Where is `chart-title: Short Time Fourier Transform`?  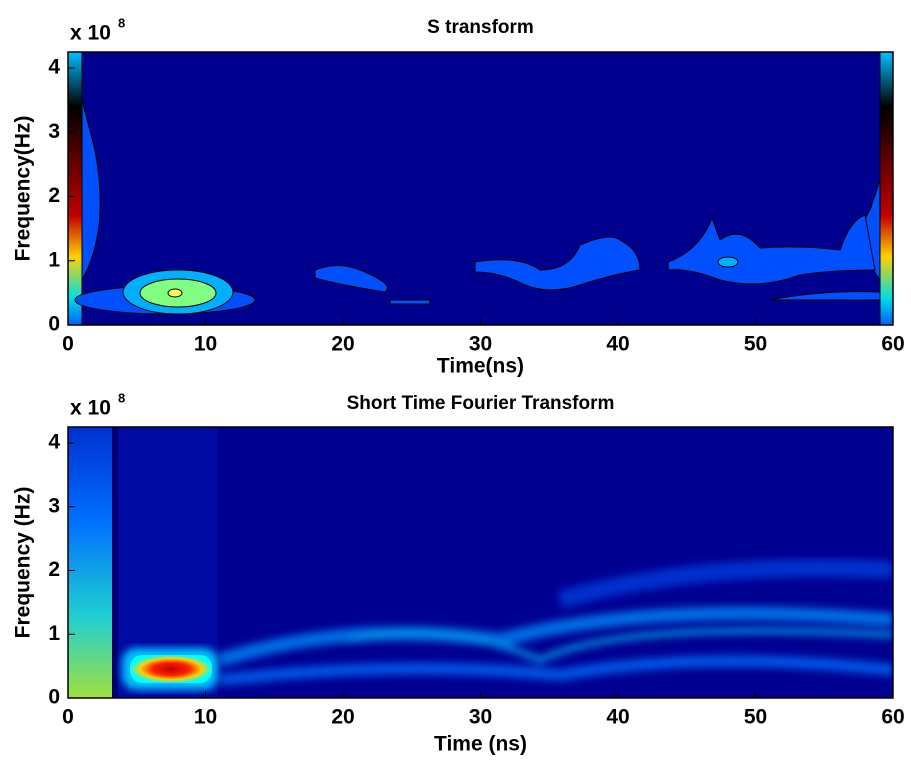 chart-title: Short Time Fourier Transform is located at coordinates (481, 403).